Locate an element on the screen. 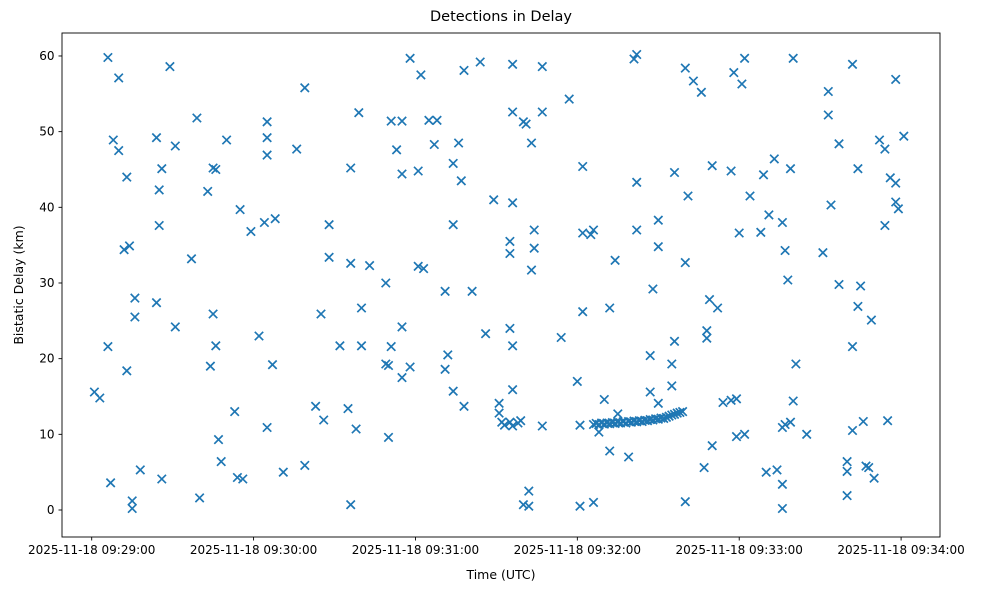  x-tick-label: 2025-11-18 09:33:00 is located at coordinates (738, 550).